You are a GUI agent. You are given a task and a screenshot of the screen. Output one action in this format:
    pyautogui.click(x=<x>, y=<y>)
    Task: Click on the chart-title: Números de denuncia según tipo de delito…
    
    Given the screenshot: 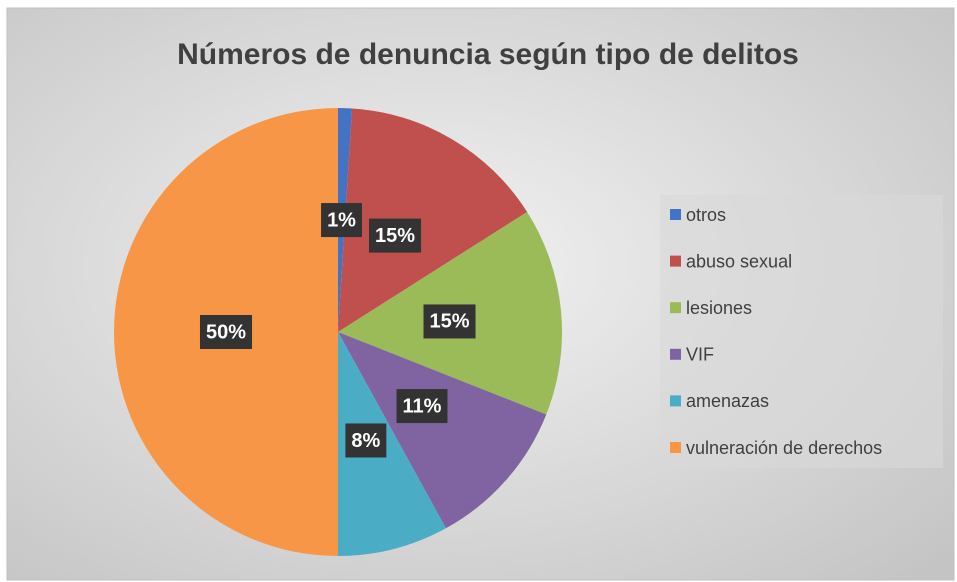 What is the action you would take?
    pyautogui.click(x=488, y=54)
    